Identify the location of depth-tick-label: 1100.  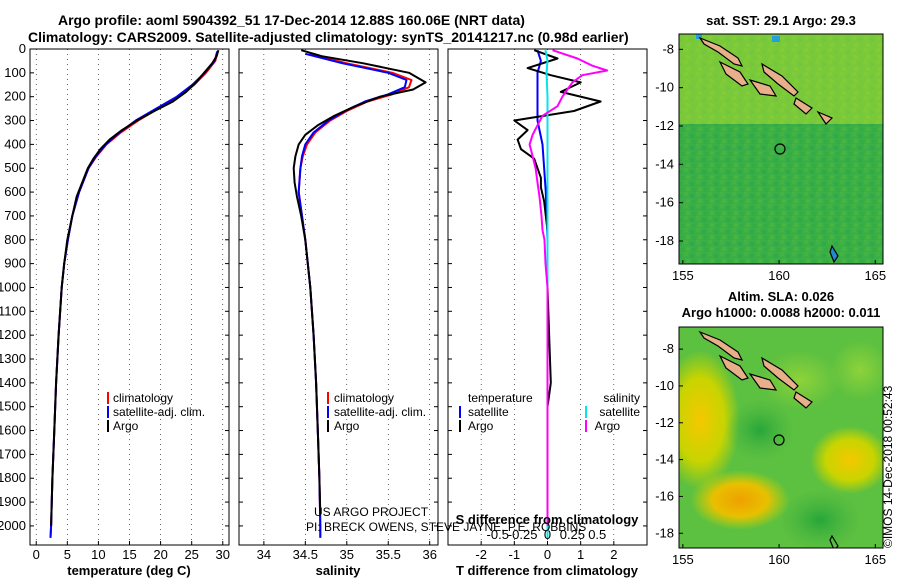
(13, 310).